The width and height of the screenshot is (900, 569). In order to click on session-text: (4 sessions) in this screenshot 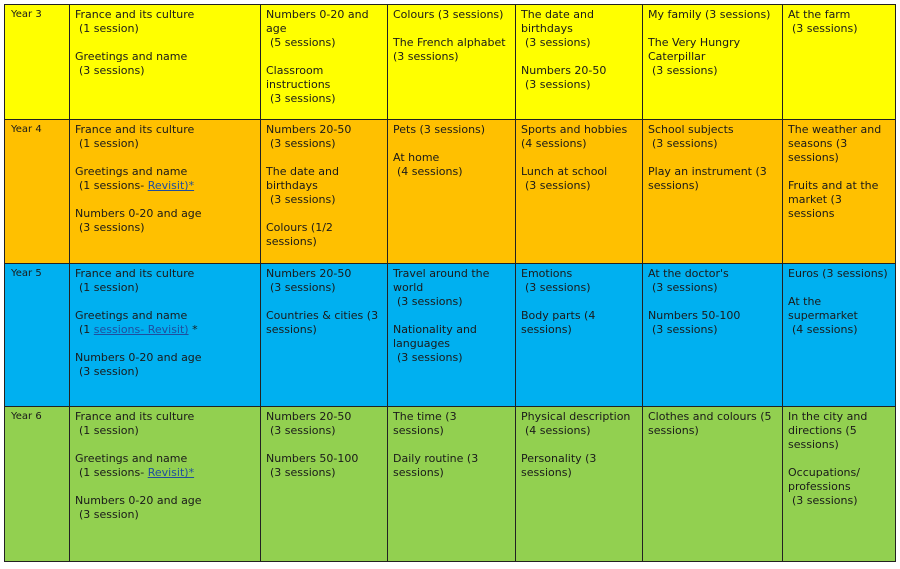, I will do `click(430, 171)`.